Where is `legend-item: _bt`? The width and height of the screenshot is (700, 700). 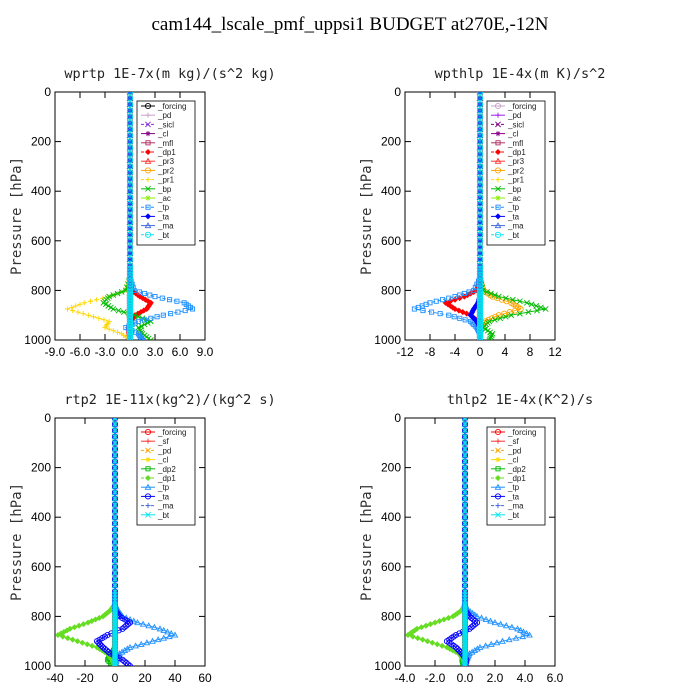 legend-item: _bt is located at coordinates (505, 515).